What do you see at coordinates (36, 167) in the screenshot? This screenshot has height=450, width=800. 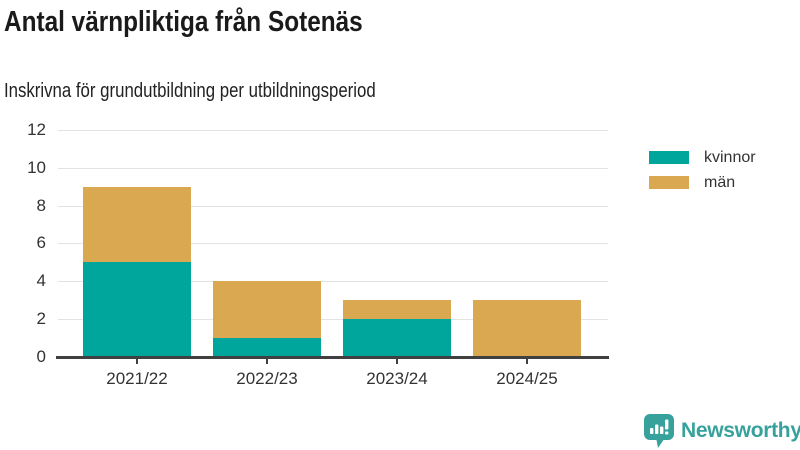 I see `y-axis-label-10: 10` at bounding box center [36, 167].